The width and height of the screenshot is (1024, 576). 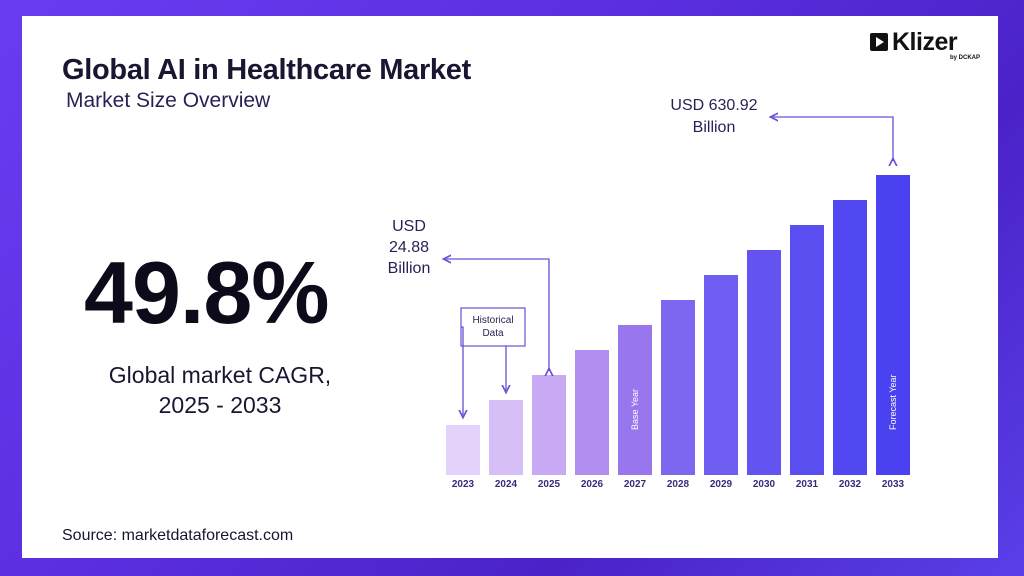 What do you see at coordinates (714, 127) in the screenshot?
I see `annotation-2033-text: Billion` at bounding box center [714, 127].